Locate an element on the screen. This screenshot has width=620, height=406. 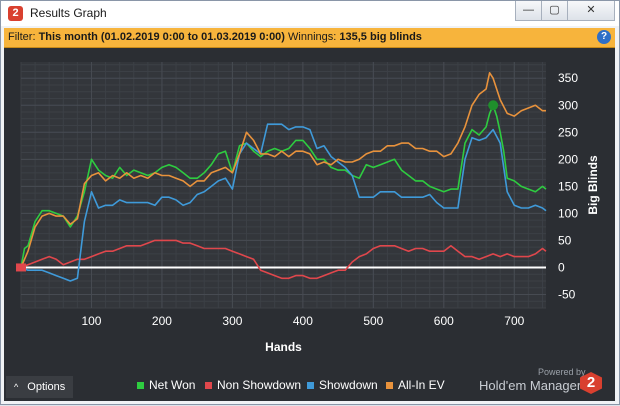
powered-by-text: Powered by is located at coordinates (562, 372).